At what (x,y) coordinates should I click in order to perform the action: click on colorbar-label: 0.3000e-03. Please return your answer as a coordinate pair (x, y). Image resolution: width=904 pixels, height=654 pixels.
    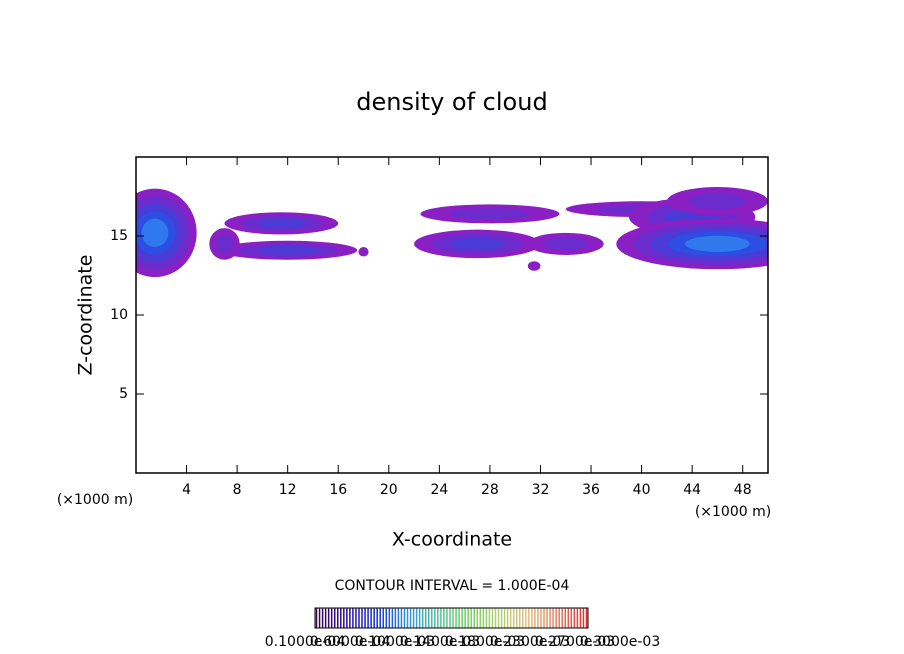
    Looking at the image, I should click on (620, 642).